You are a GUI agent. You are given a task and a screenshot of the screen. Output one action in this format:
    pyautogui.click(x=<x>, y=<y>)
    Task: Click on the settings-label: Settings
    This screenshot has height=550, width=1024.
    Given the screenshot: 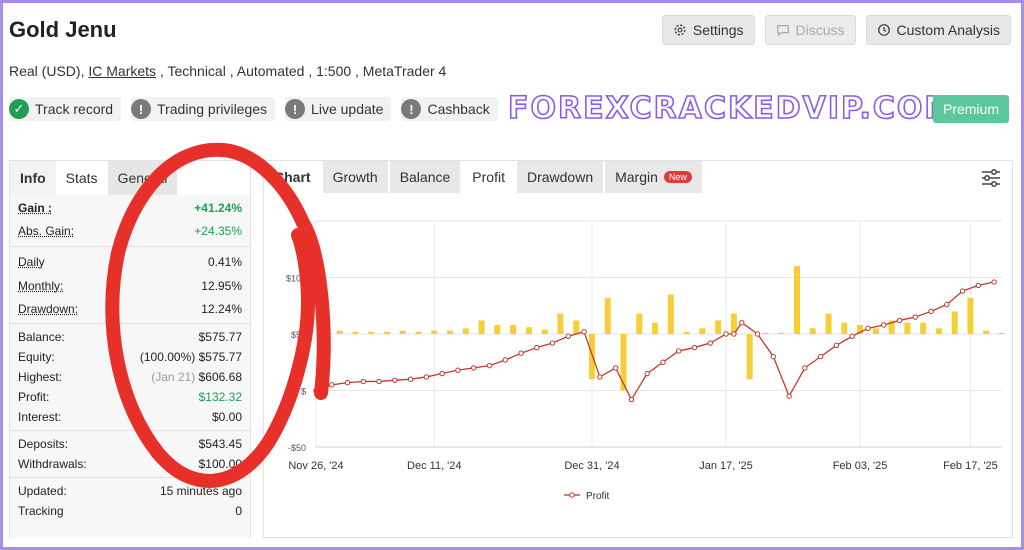 What is the action you would take?
    pyautogui.click(x=718, y=30)
    